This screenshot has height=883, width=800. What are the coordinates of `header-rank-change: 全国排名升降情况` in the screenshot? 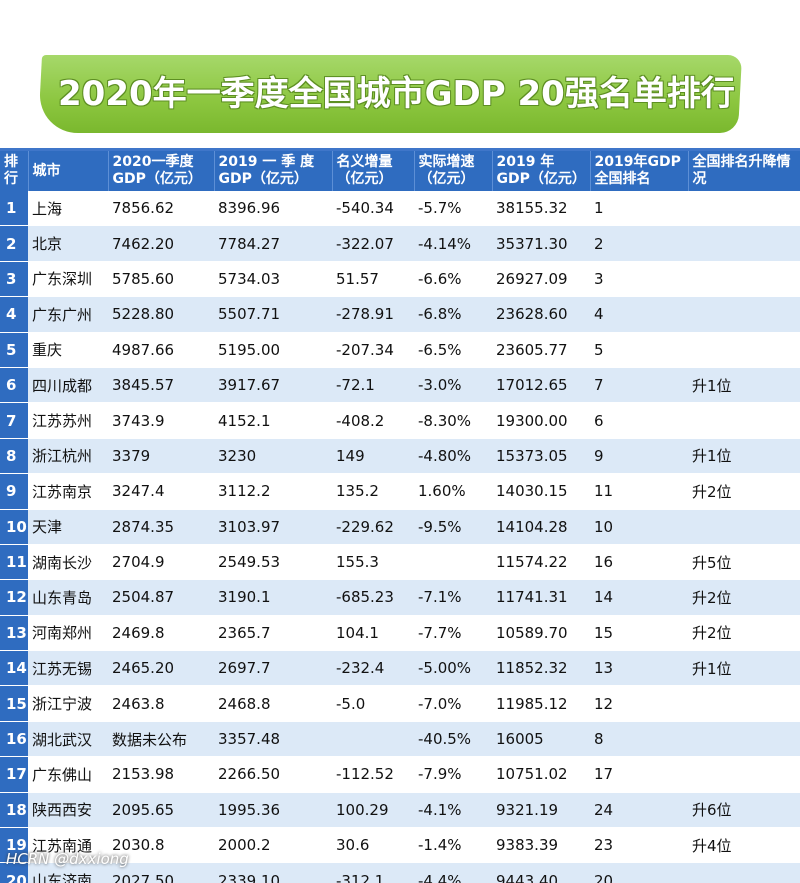 It's located at (744, 171).